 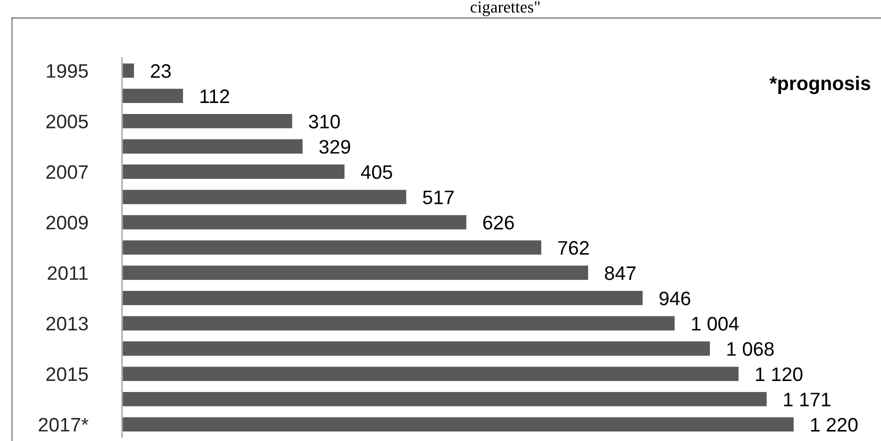 I want to click on annotation: *prognosis, so click(x=820, y=85).